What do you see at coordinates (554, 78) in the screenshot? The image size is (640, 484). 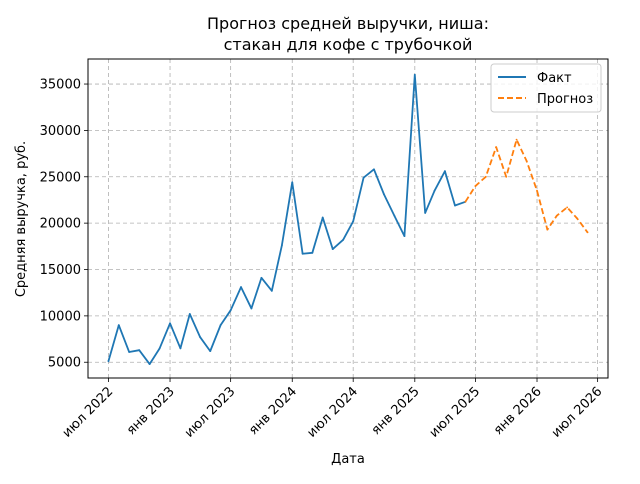 I see `legend-label-fact: Факт` at bounding box center [554, 78].